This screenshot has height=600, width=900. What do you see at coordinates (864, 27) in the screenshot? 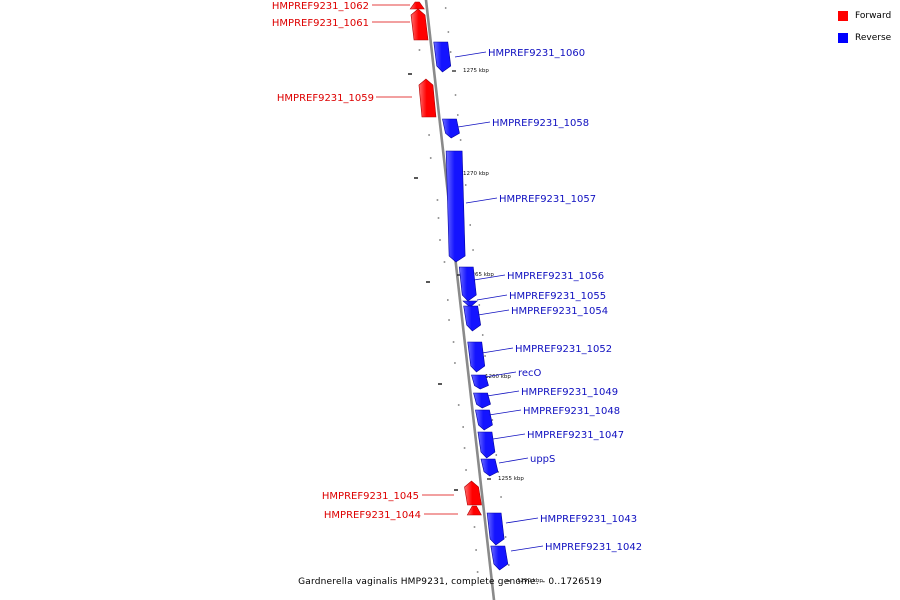
I see `legend: Forward Reverse` at bounding box center [864, 27].